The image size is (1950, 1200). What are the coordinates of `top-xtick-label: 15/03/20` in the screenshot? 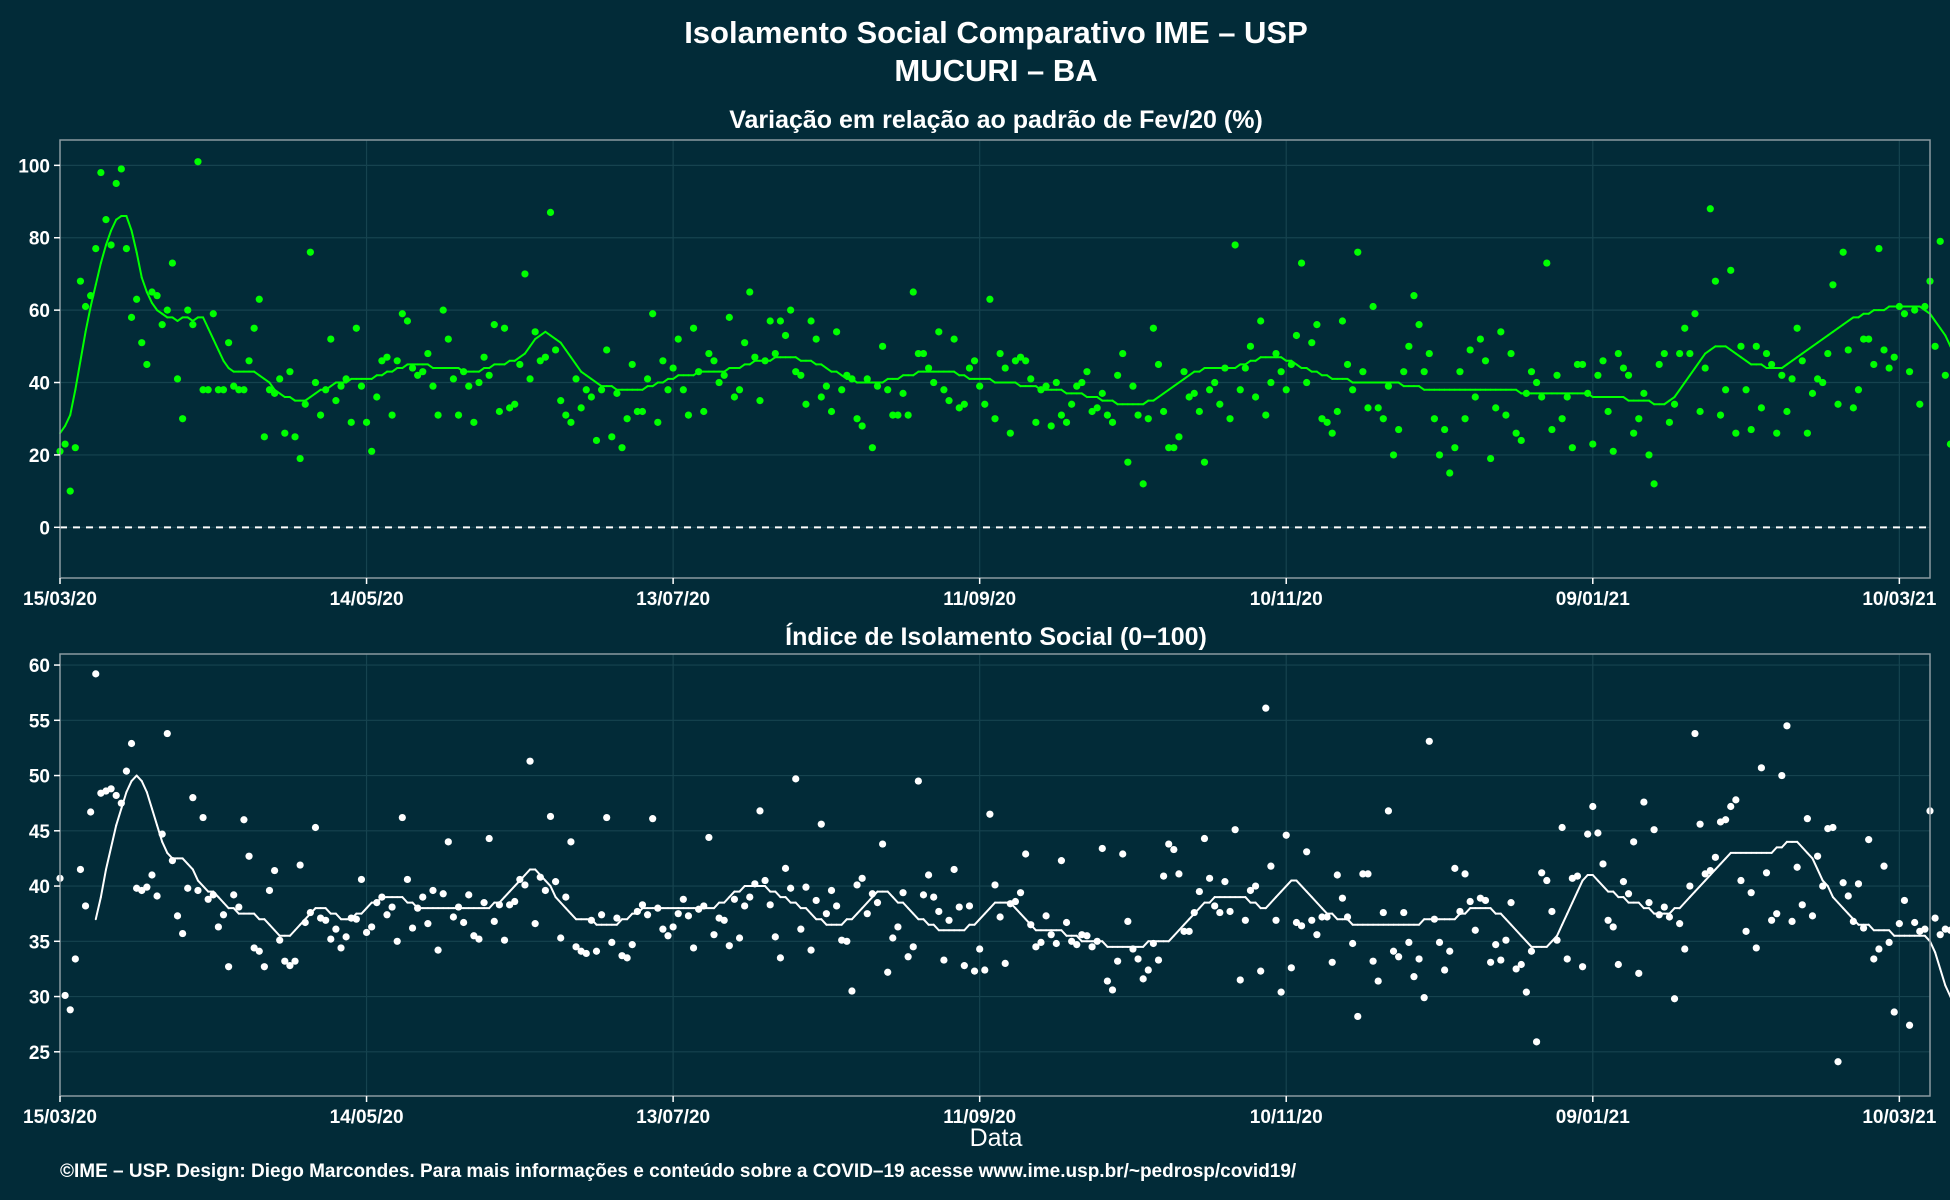 It's located at (60, 599).